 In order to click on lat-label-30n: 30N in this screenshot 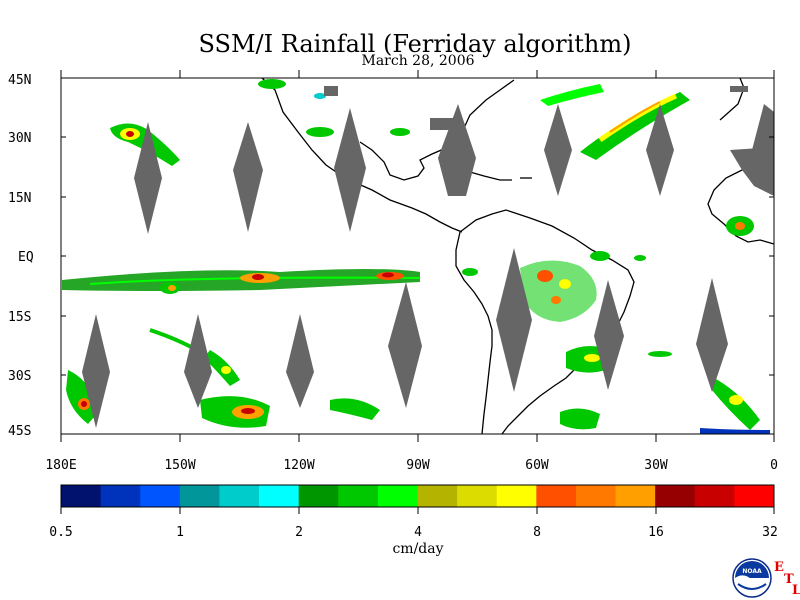, I will do `click(19, 138)`.